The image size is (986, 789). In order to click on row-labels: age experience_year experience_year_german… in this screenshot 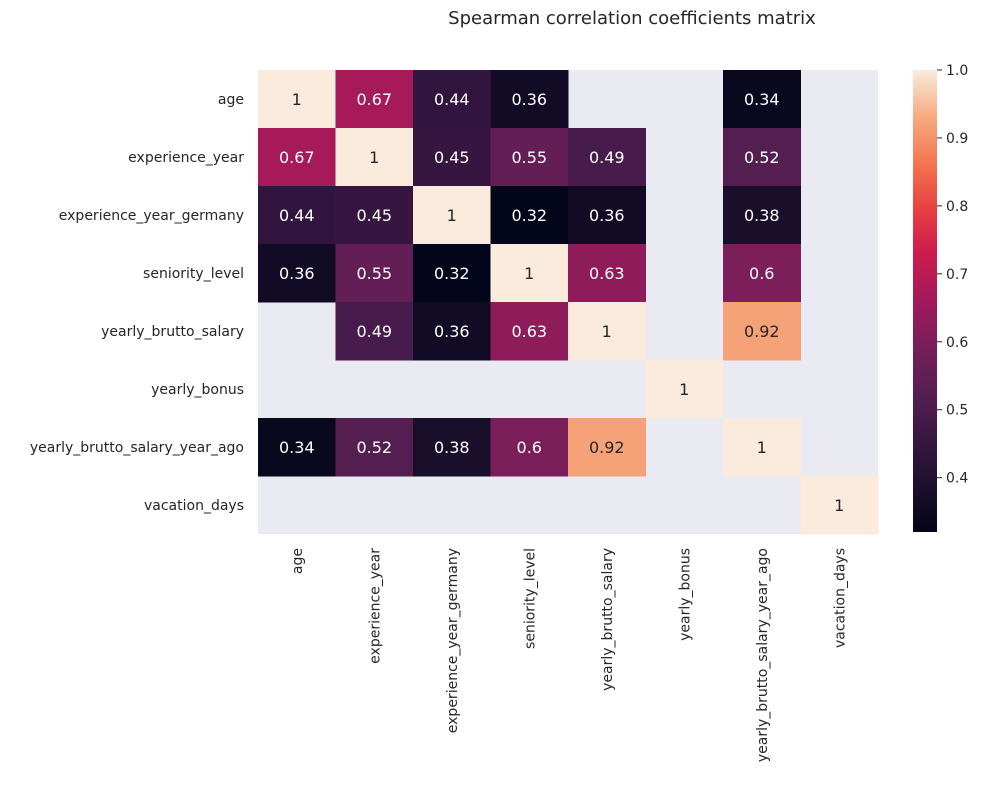, I will do `click(137, 303)`.